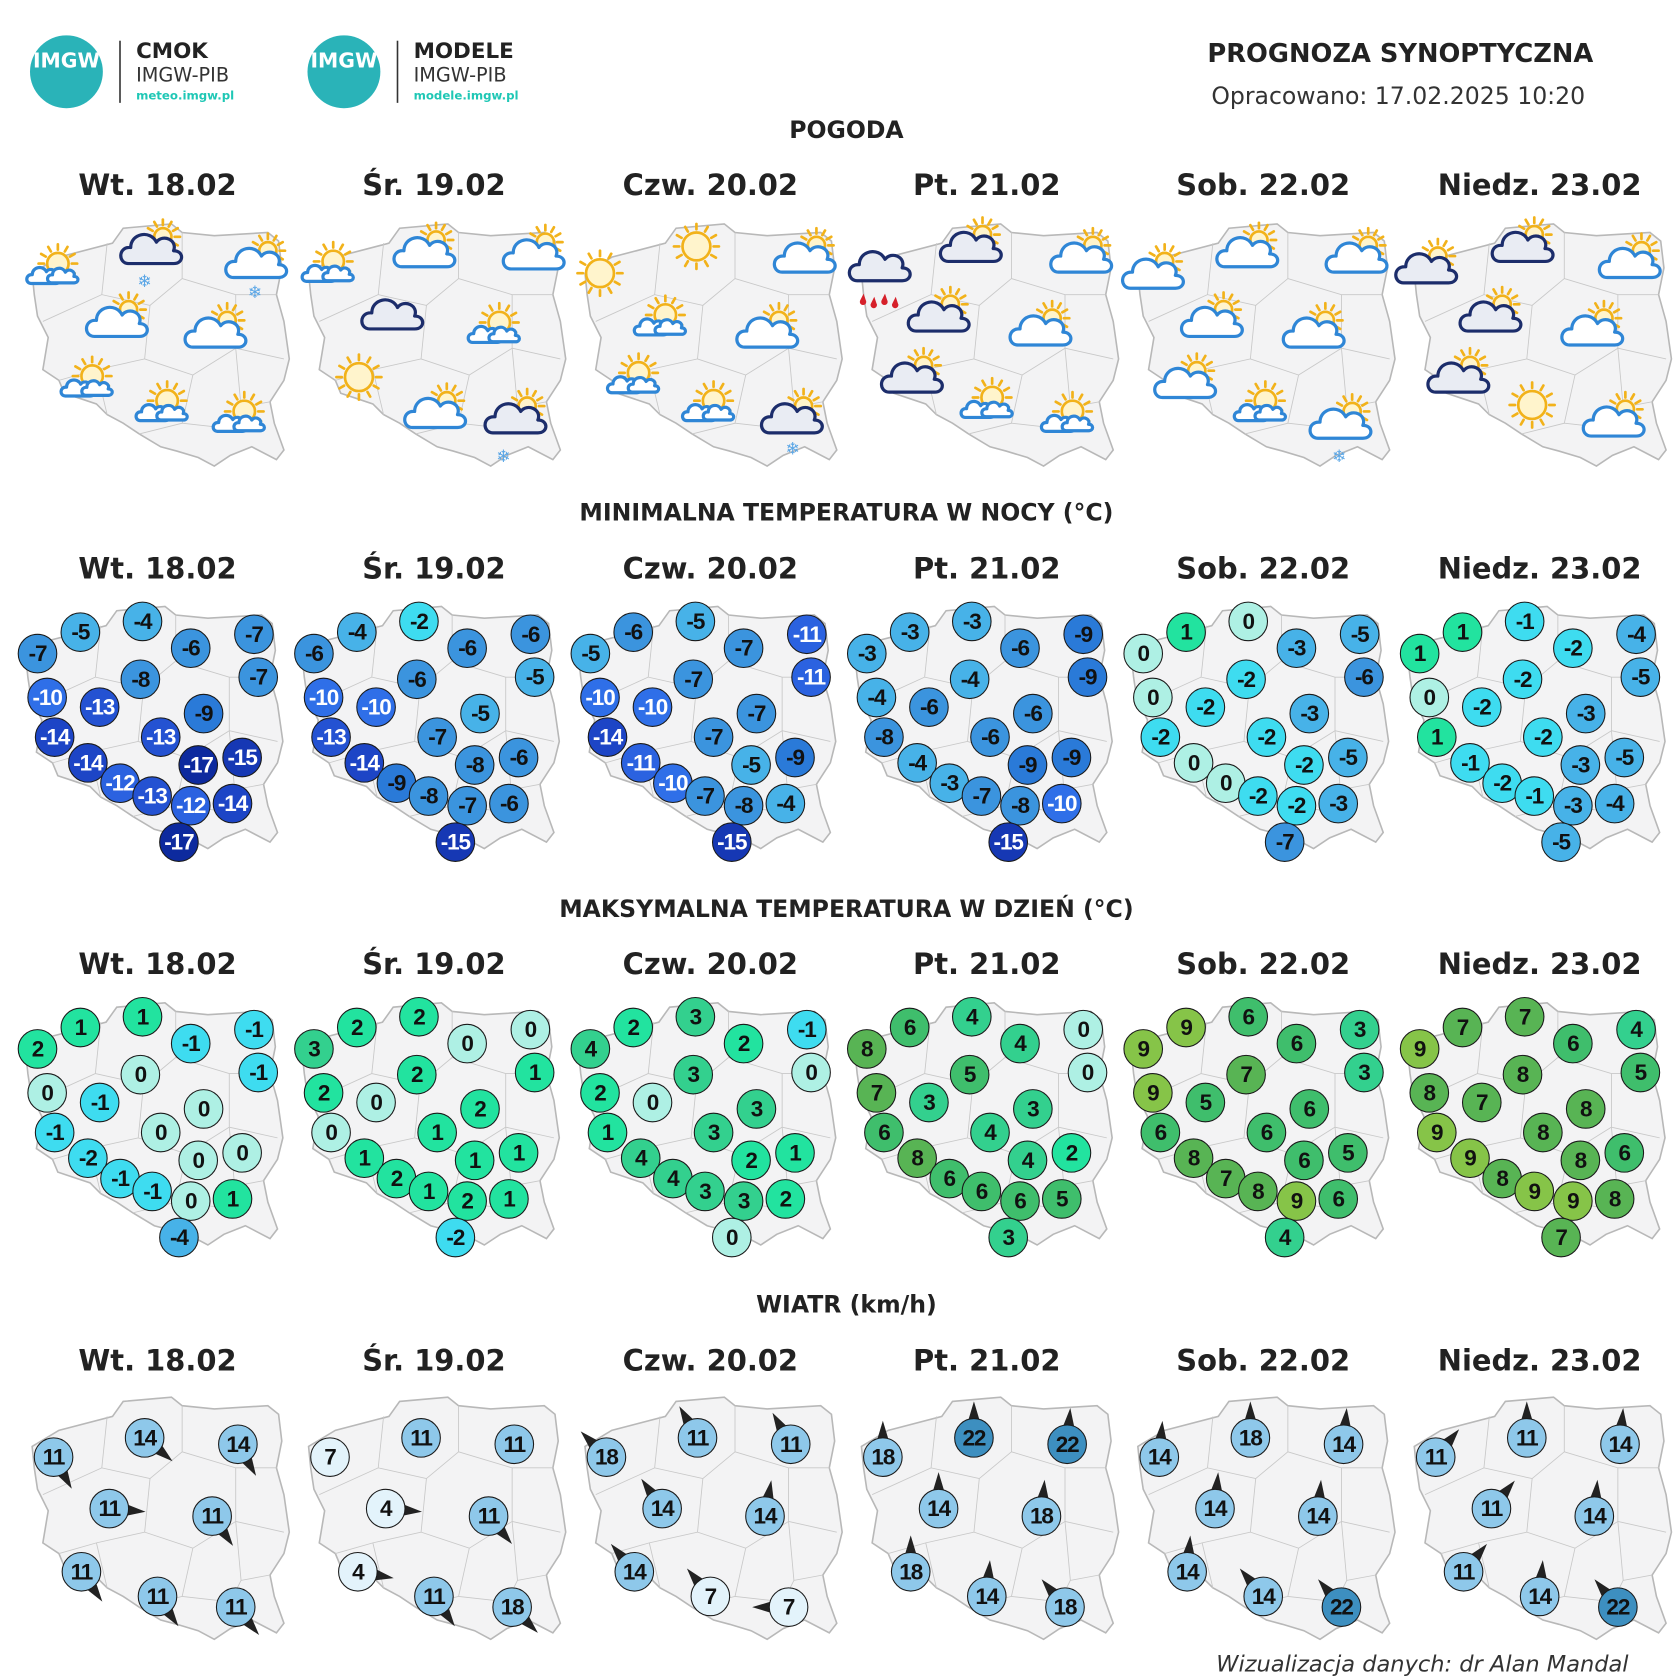  Describe the element at coordinates (1422, 1664) in the screenshot. I see `credits-footer: Wizualizacja danych: dr Alan Mandal` at that location.